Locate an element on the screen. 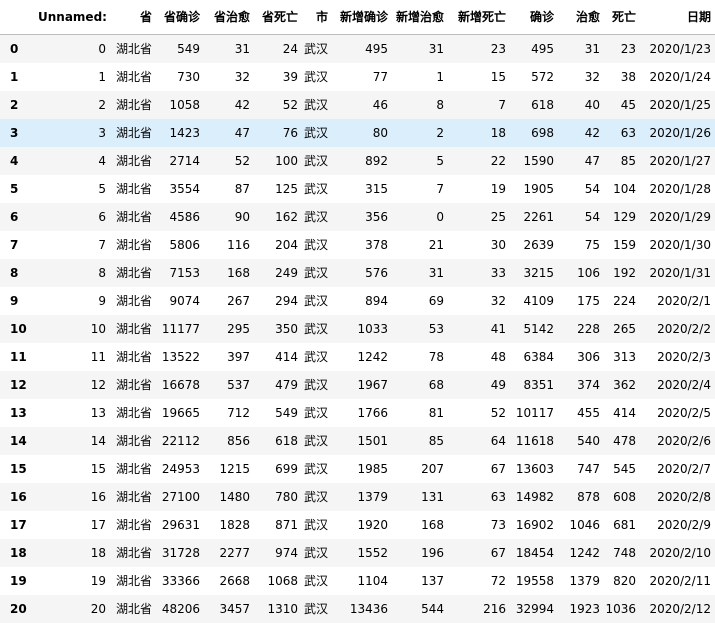 This screenshot has width=715, height=623. table-cell: 106 is located at coordinates (581, 273).